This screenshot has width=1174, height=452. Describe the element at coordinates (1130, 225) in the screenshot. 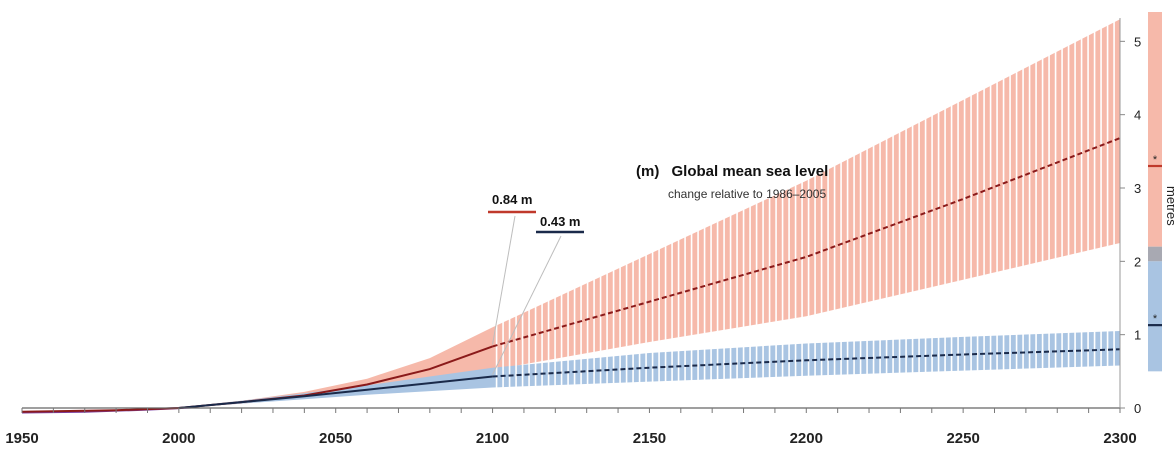

I see `y-tick-labels: 0 1 2 3 4 5` at that location.